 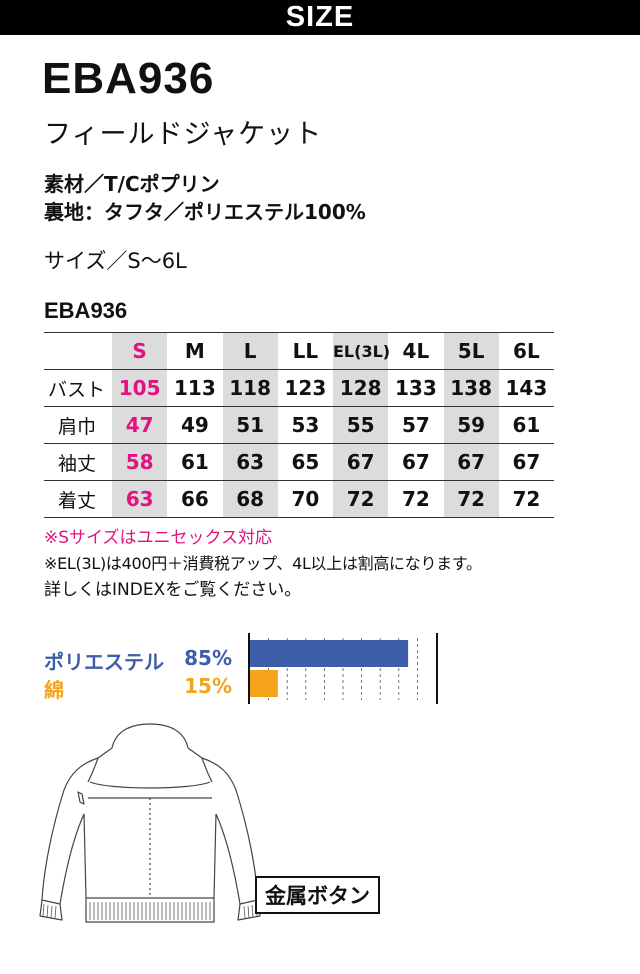 What do you see at coordinates (195, 351) in the screenshot?
I see `col-header: M` at bounding box center [195, 351].